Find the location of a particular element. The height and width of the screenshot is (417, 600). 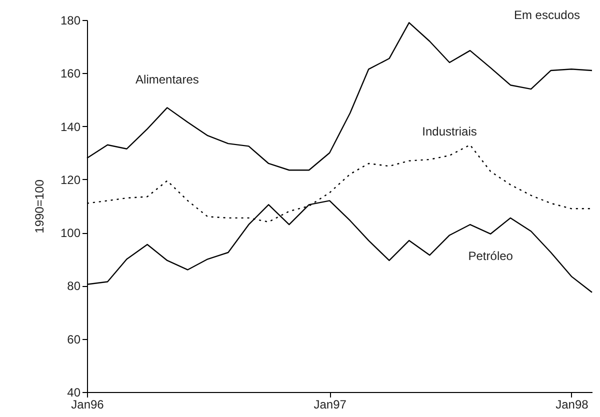

text: Alimentares is located at coordinates (167, 79).